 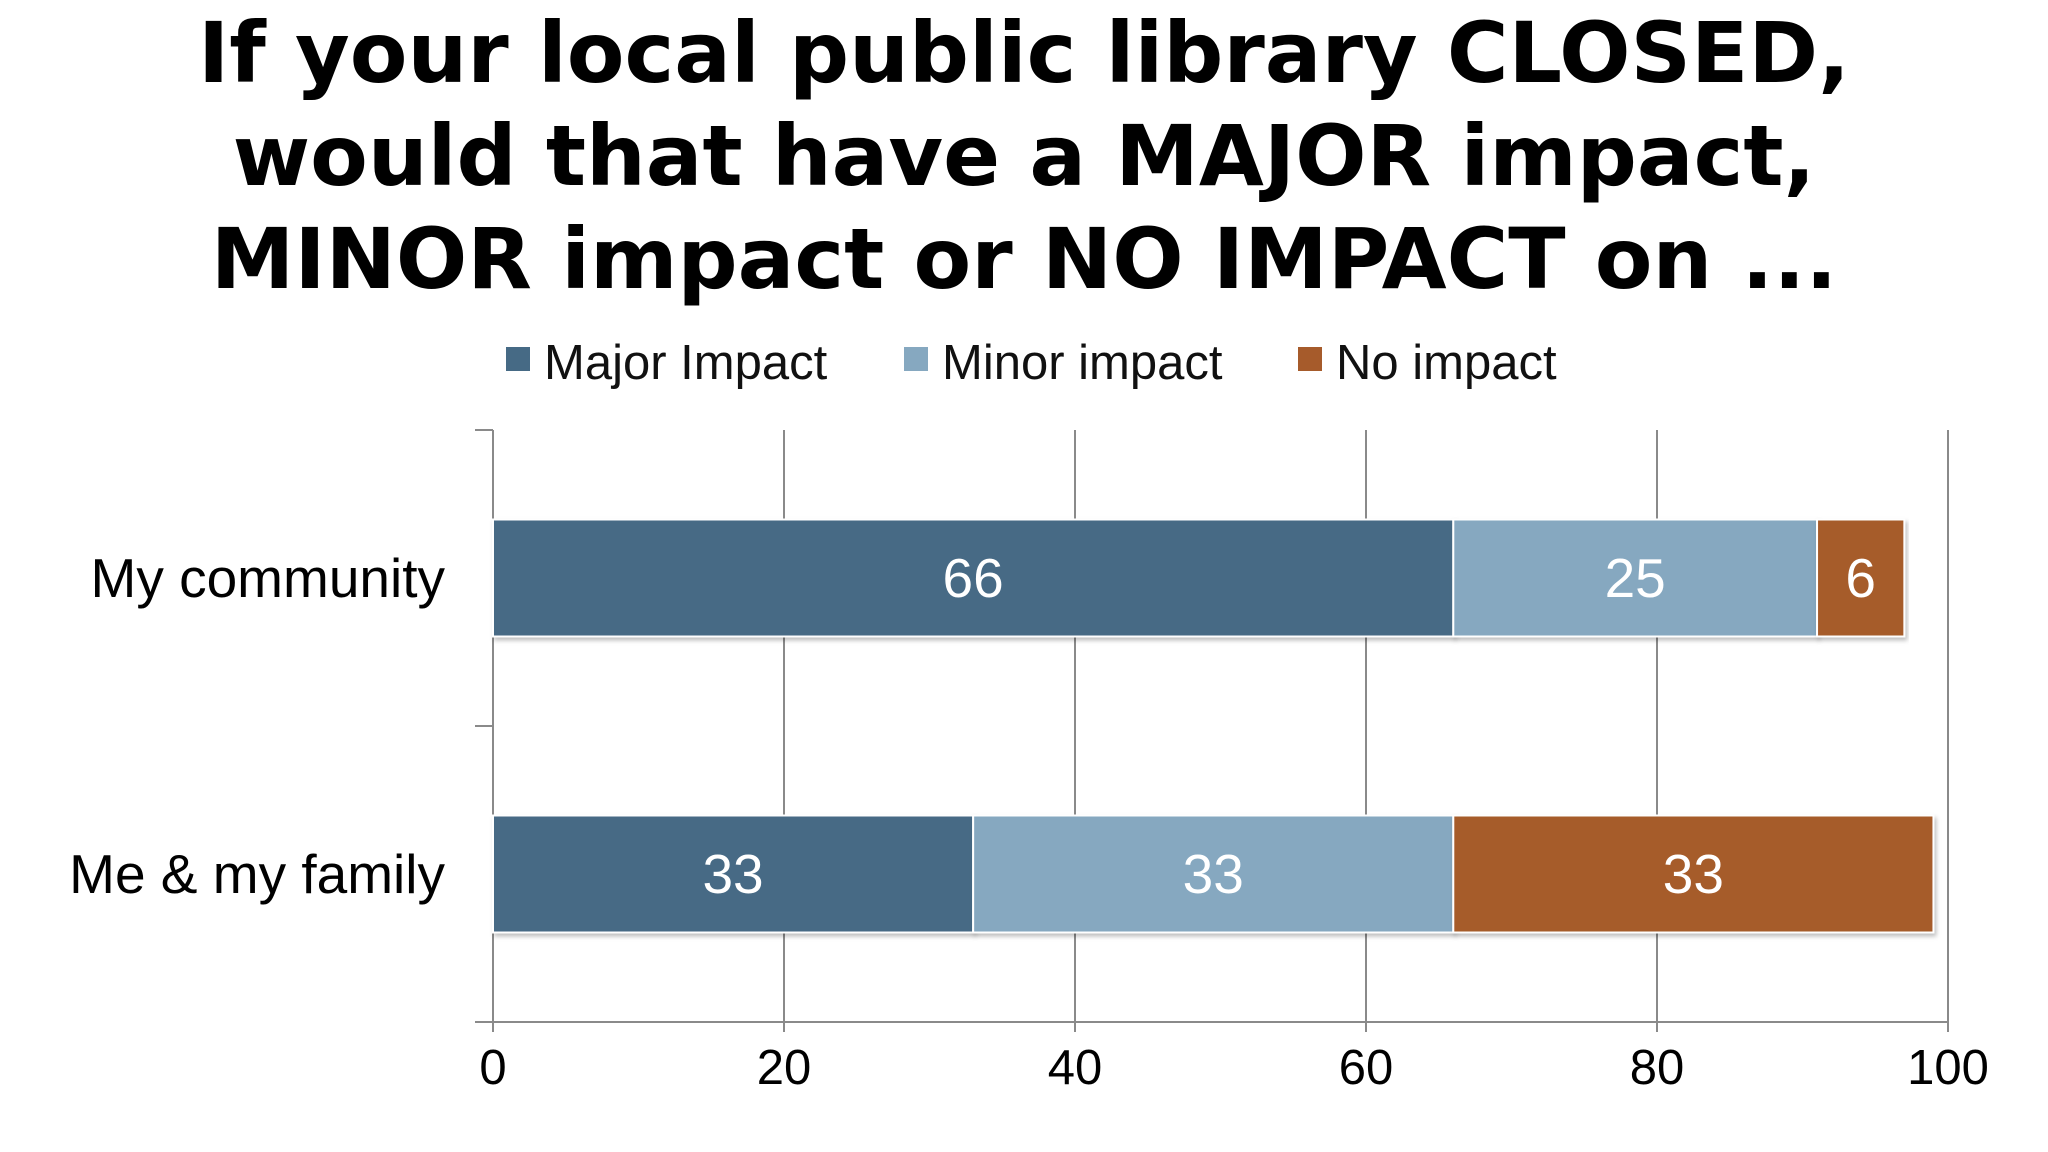 What do you see at coordinates (1075, 1068) in the screenshot?
I see `x-tick-label: 40` at bounding box center [1075, 1068].